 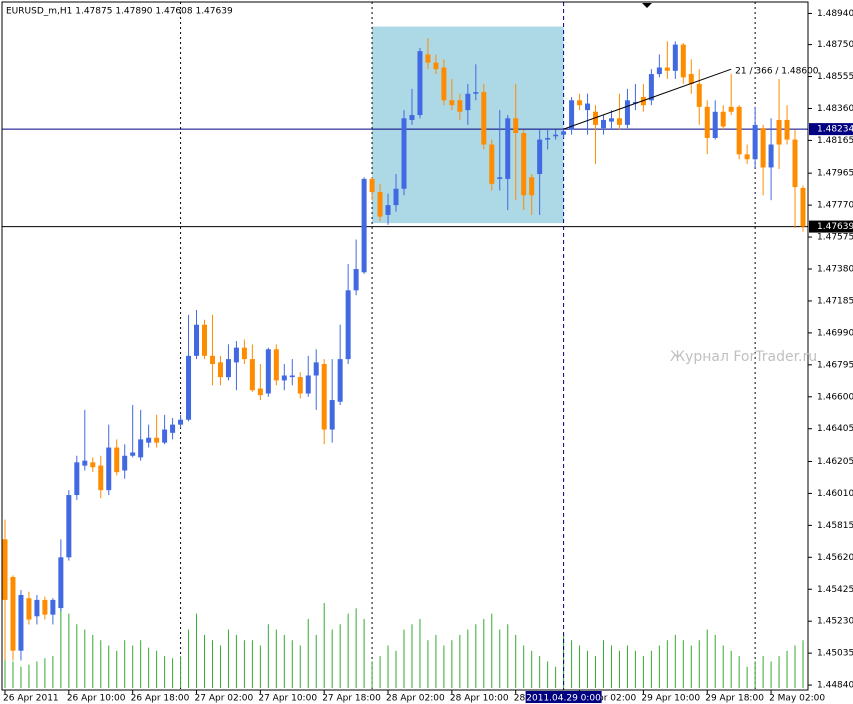 What do you see at coordinates (835, 494) in the screenshot?
I see `y-tick-label: 1.46010` at bounding box center [835, 494].